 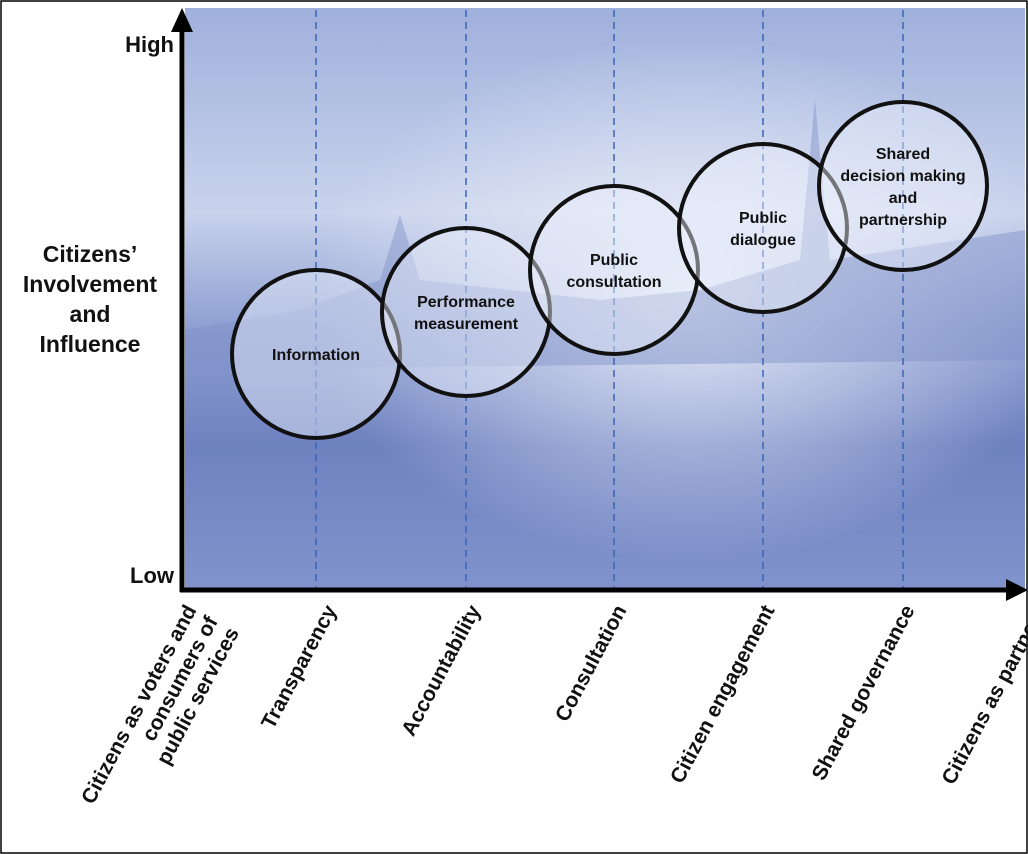 I want to click on x-label-line: Shared governance, so click(x=864, y=692).